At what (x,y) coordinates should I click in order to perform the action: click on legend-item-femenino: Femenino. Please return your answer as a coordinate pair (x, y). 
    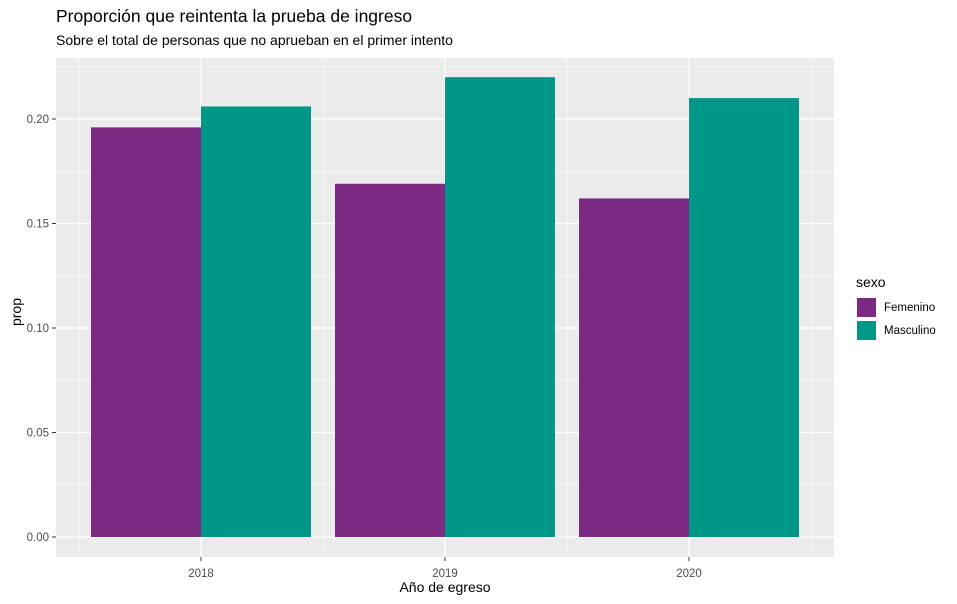
    Looking at the image, I should click on (896, 307).